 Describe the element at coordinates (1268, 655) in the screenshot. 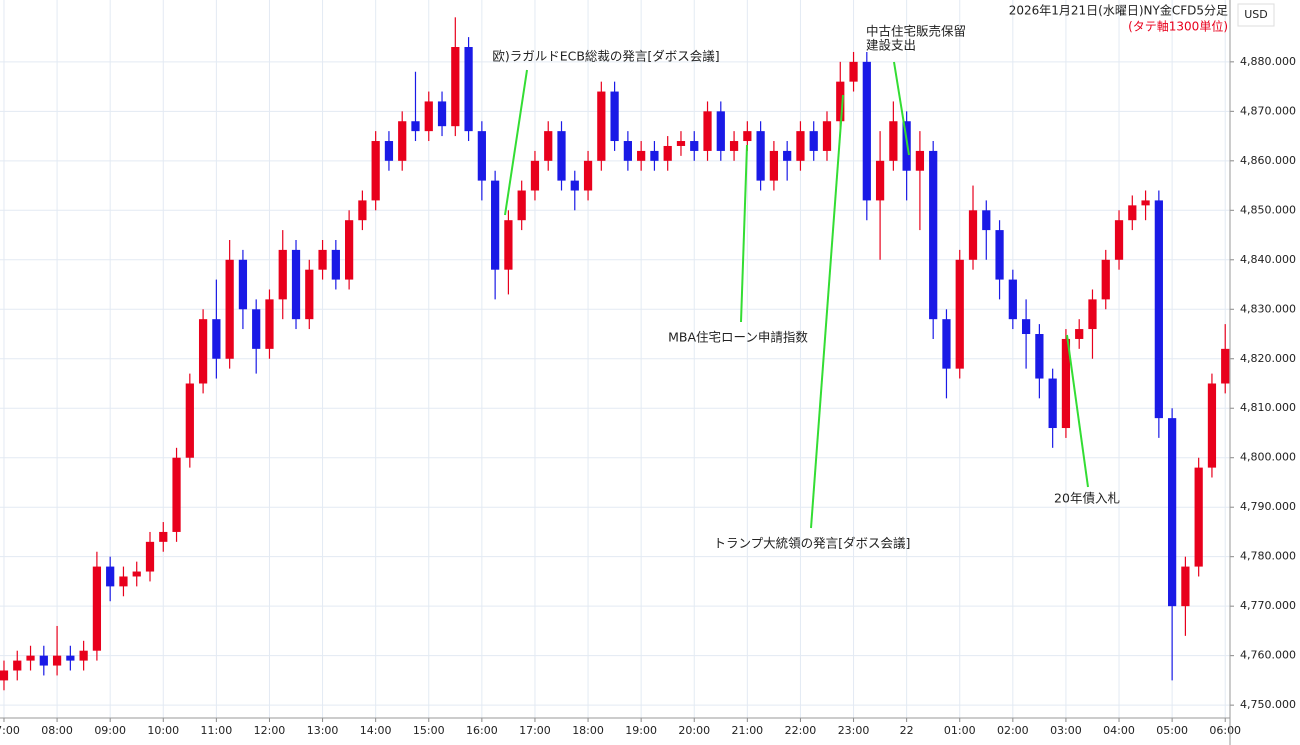

I see `y-tick-label: 4,760.000` at that location.